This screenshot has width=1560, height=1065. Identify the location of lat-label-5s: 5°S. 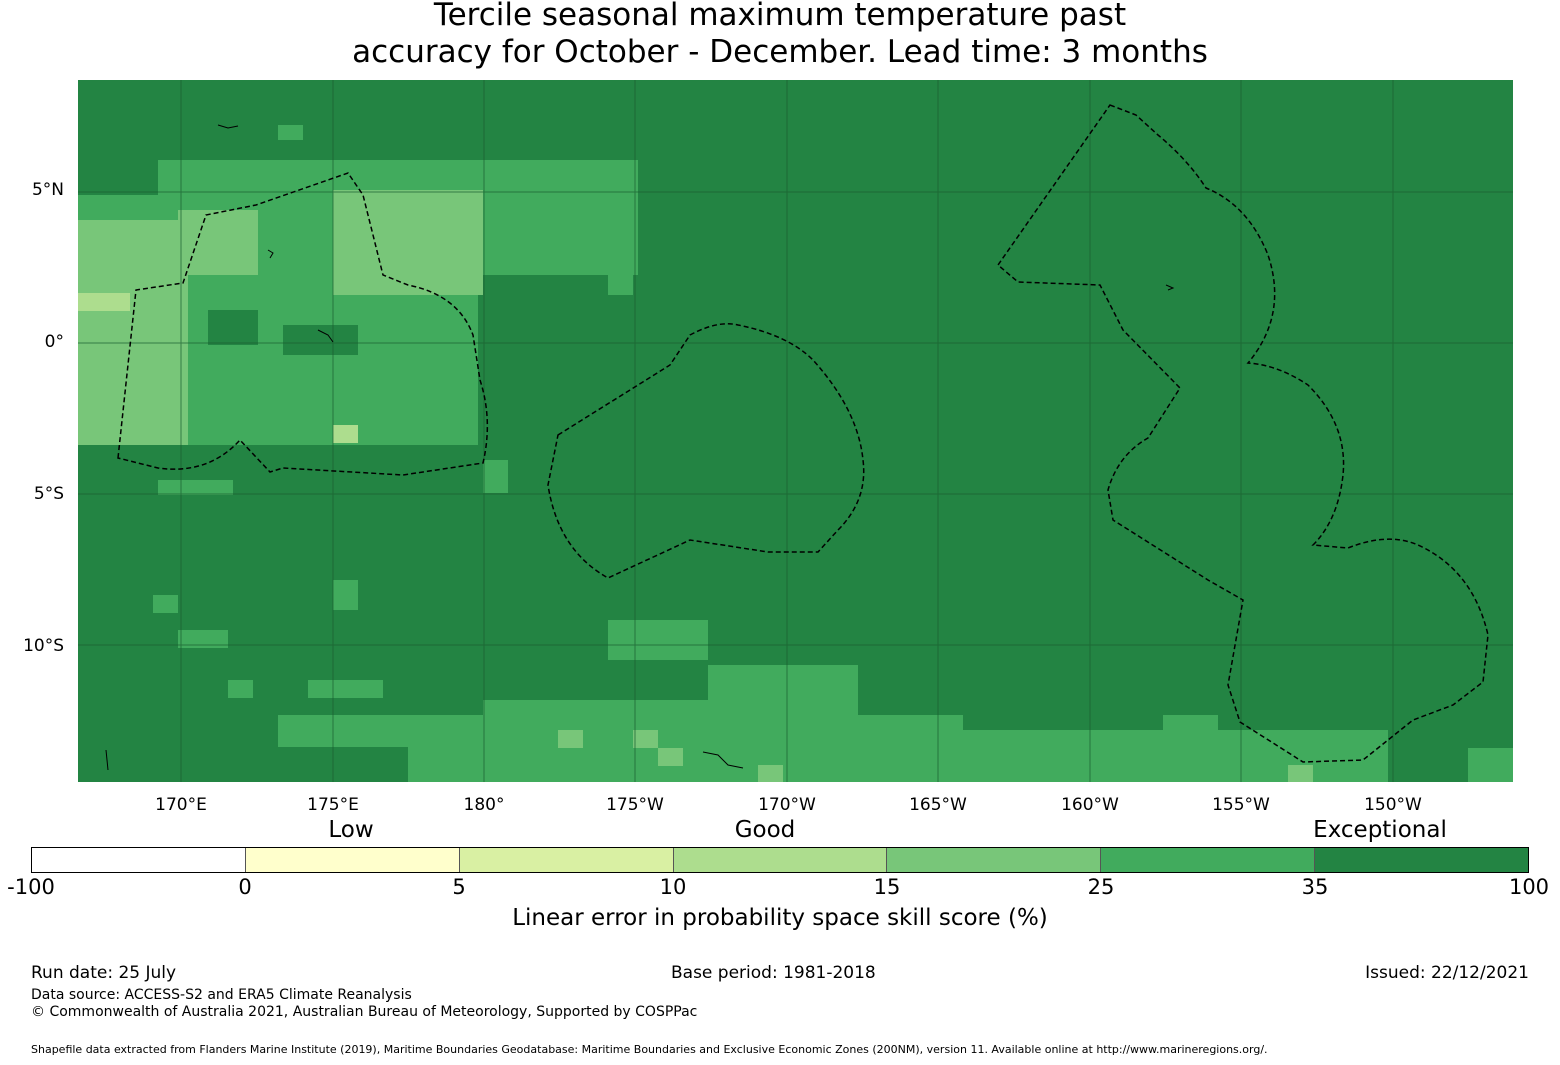
(48, 494).